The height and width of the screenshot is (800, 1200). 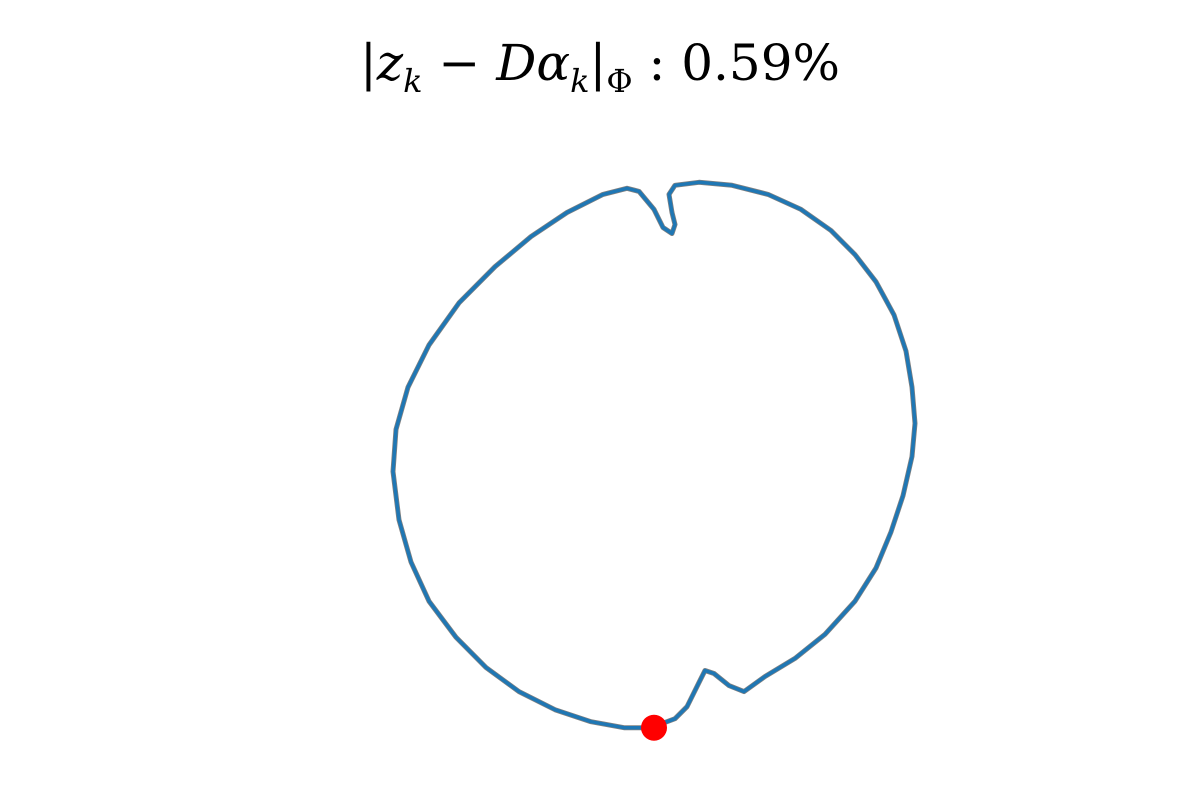 What do you see at coordinates (459, 63) in the screenshot?
I see `title-minus: −` at bounding box center [459, 63].